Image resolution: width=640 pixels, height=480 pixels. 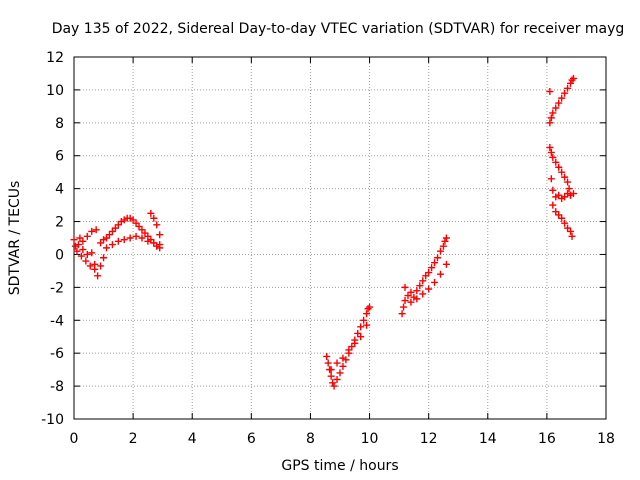 What do you see at coordinates (310, 439) in the screenshot?
I see `x-tick-label: 8` at bounding box center [310, 439].